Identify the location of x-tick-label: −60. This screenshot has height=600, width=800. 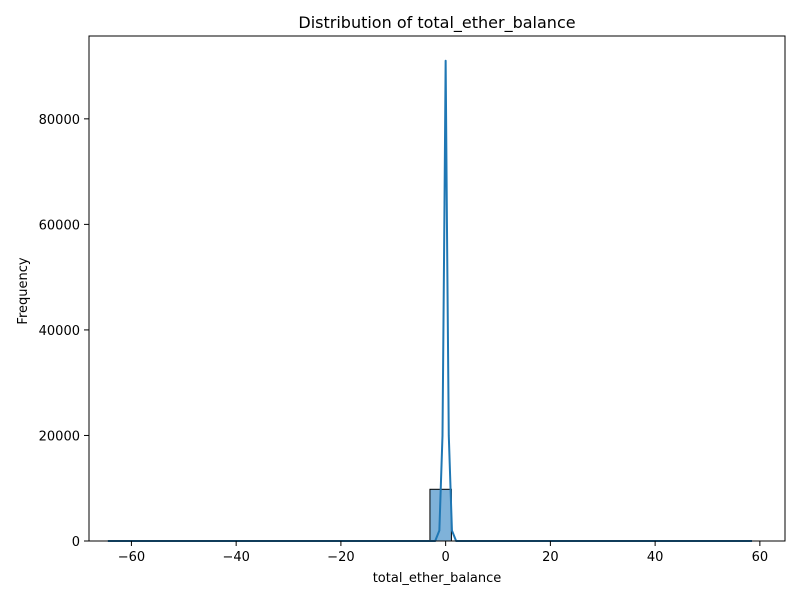
(131, 557).